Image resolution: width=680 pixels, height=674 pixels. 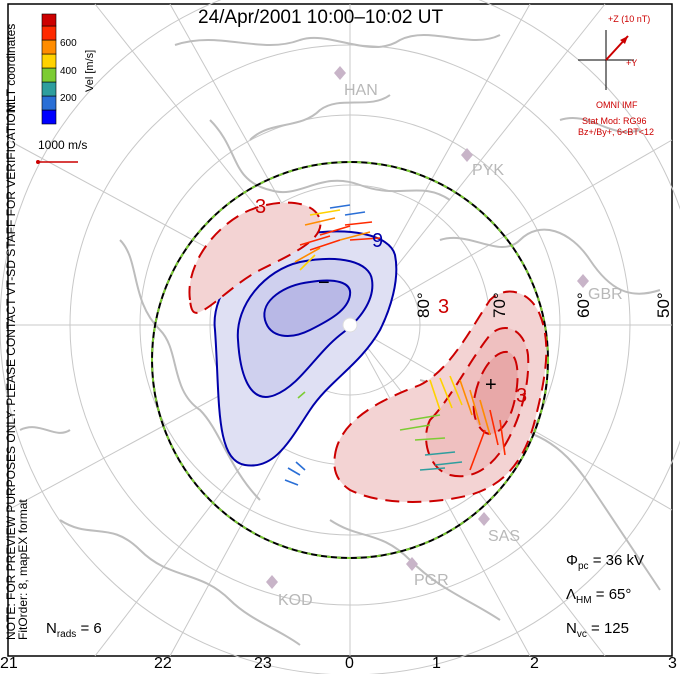 What do you see at coordinates (499, 305) in the screenshot?
I see `lat-label-70: 70°` at bounding box center [499, 305].